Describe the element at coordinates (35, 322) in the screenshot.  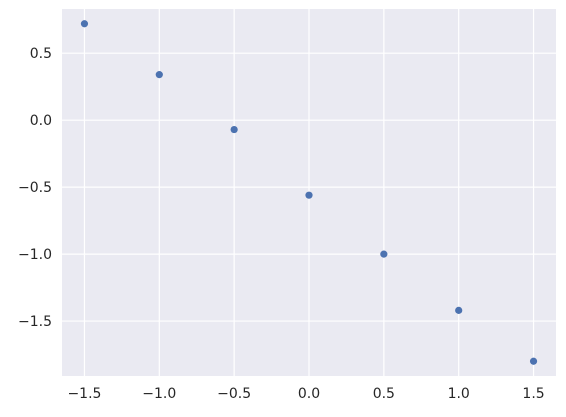
I see `y-tick-label: −1.5` at that location.